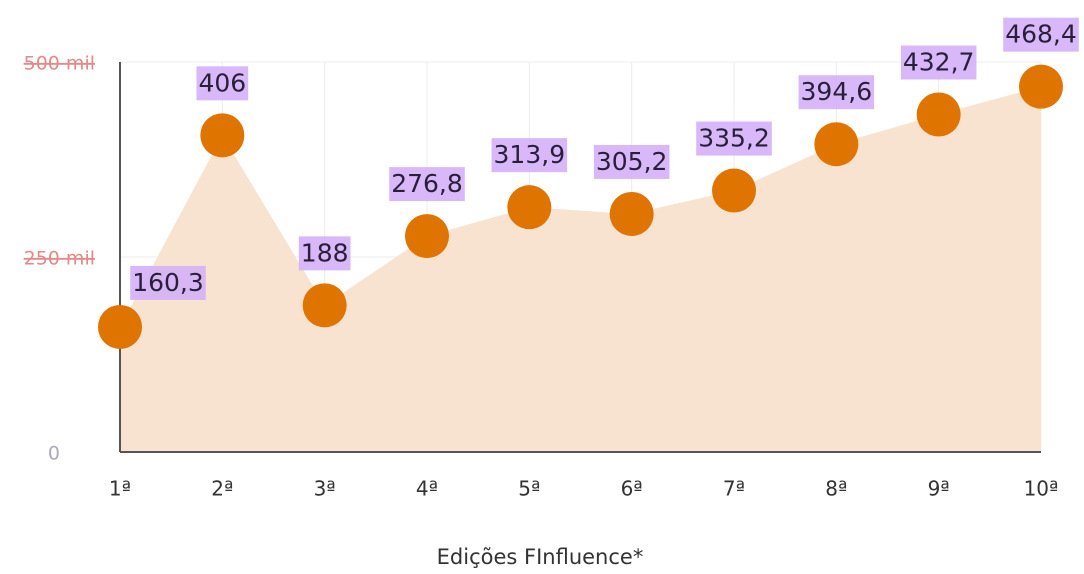 The height and width of the screenshot is (574, 1084). I want to click on value-label: 305,2, so click(632, 161).